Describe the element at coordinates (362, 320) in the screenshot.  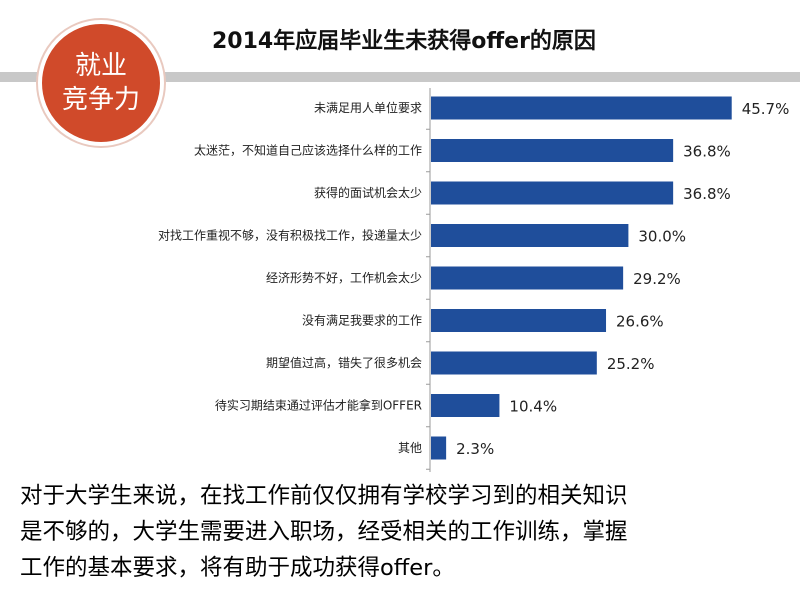
I see `category-label: 没有满足我要求的工作` at that location.